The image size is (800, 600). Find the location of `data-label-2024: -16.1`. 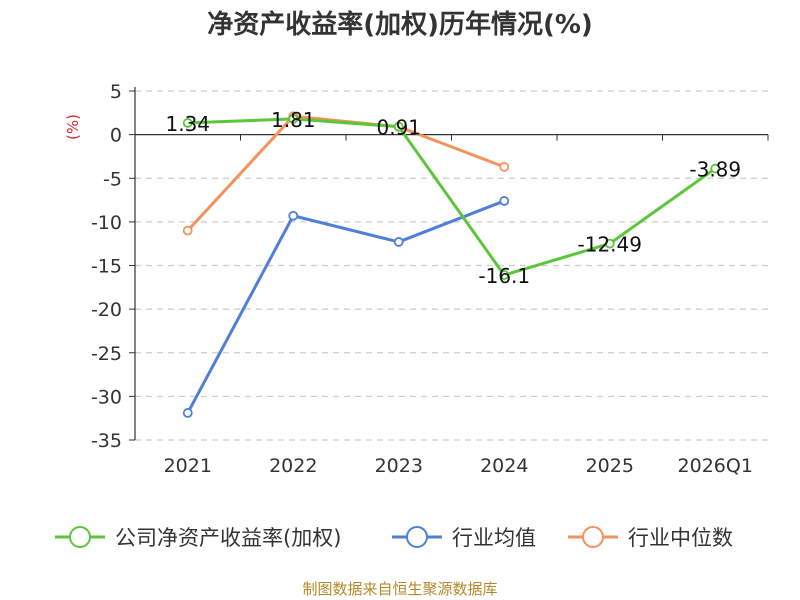

data-label-2024: -16.1 is located at coordinates (504, 276).